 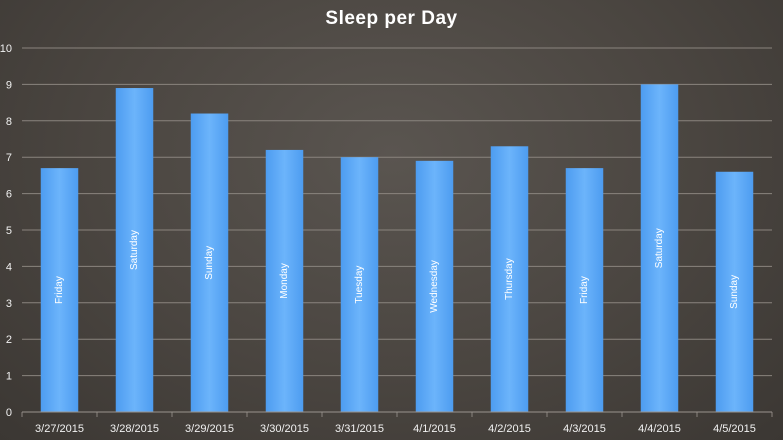 I want to click on x-tick-label: 3/29/2015, so click(x=209, y=429).